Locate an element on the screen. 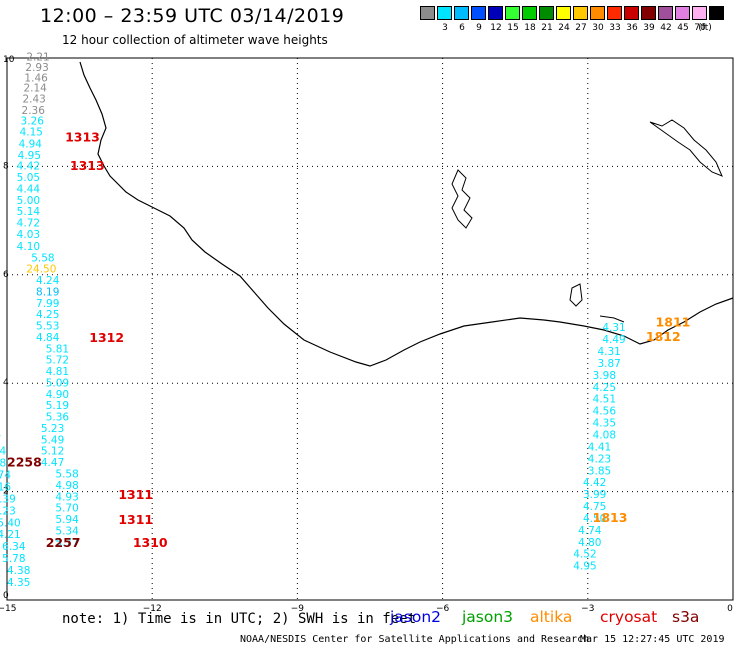 The image size is (740, 650). wave-height-value: 4.03 is located at coordinates (28, 235).